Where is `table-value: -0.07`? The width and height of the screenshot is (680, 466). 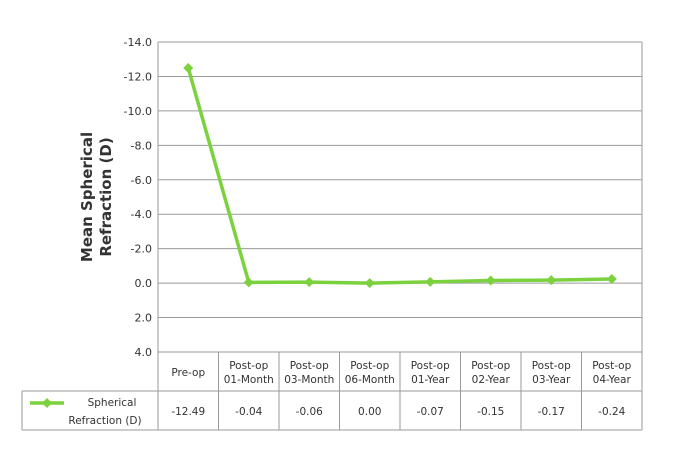
table-value: -0.07 is located at coordinates (430, 412).